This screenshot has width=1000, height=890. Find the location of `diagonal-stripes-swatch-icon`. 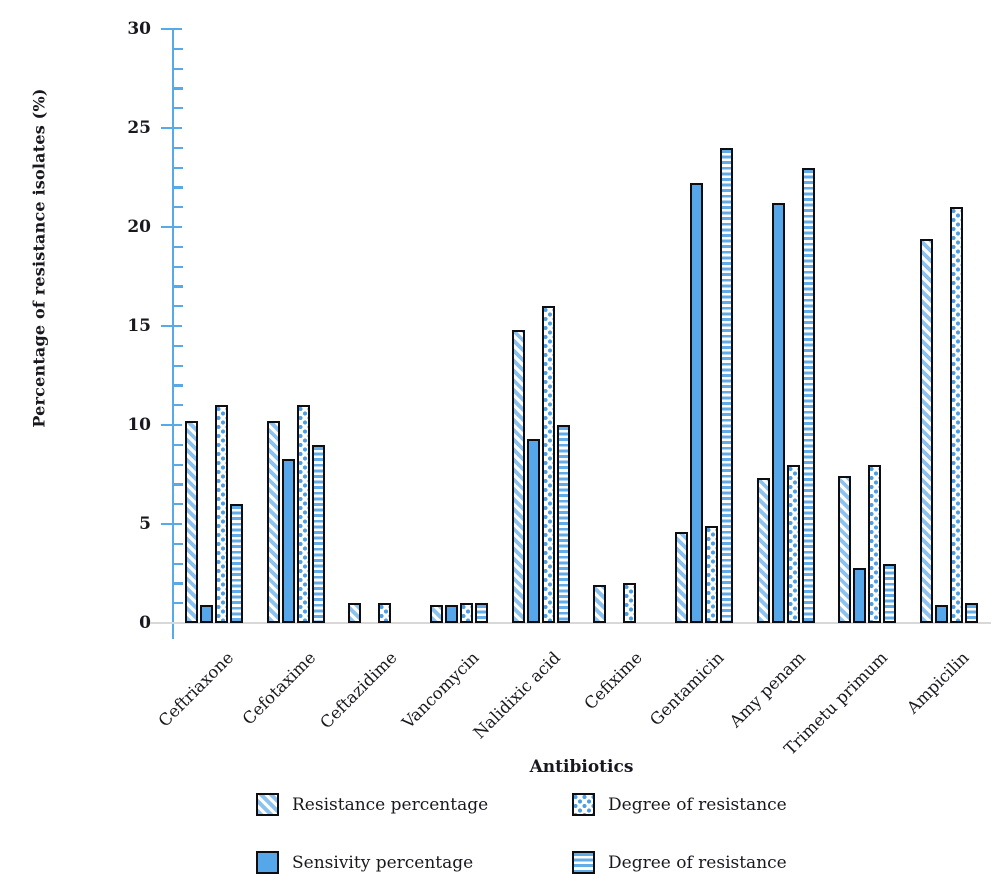

diagonal-stripes-swatch-icon is located at coordinates (267, 804).